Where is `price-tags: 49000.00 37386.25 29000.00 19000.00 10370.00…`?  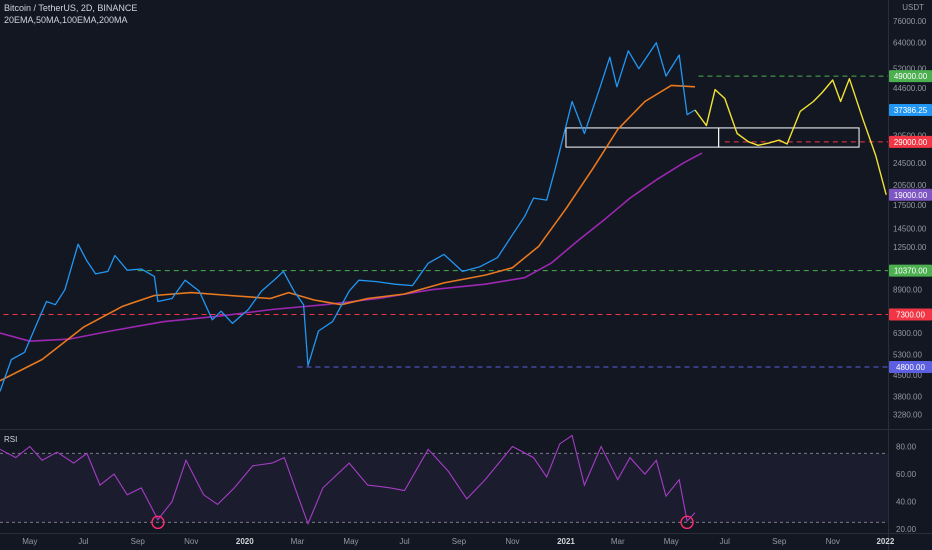
price-tags: 49000.00 37386.25 29000.00 19000.00 10370.00… is located at coordinates (910, 222).